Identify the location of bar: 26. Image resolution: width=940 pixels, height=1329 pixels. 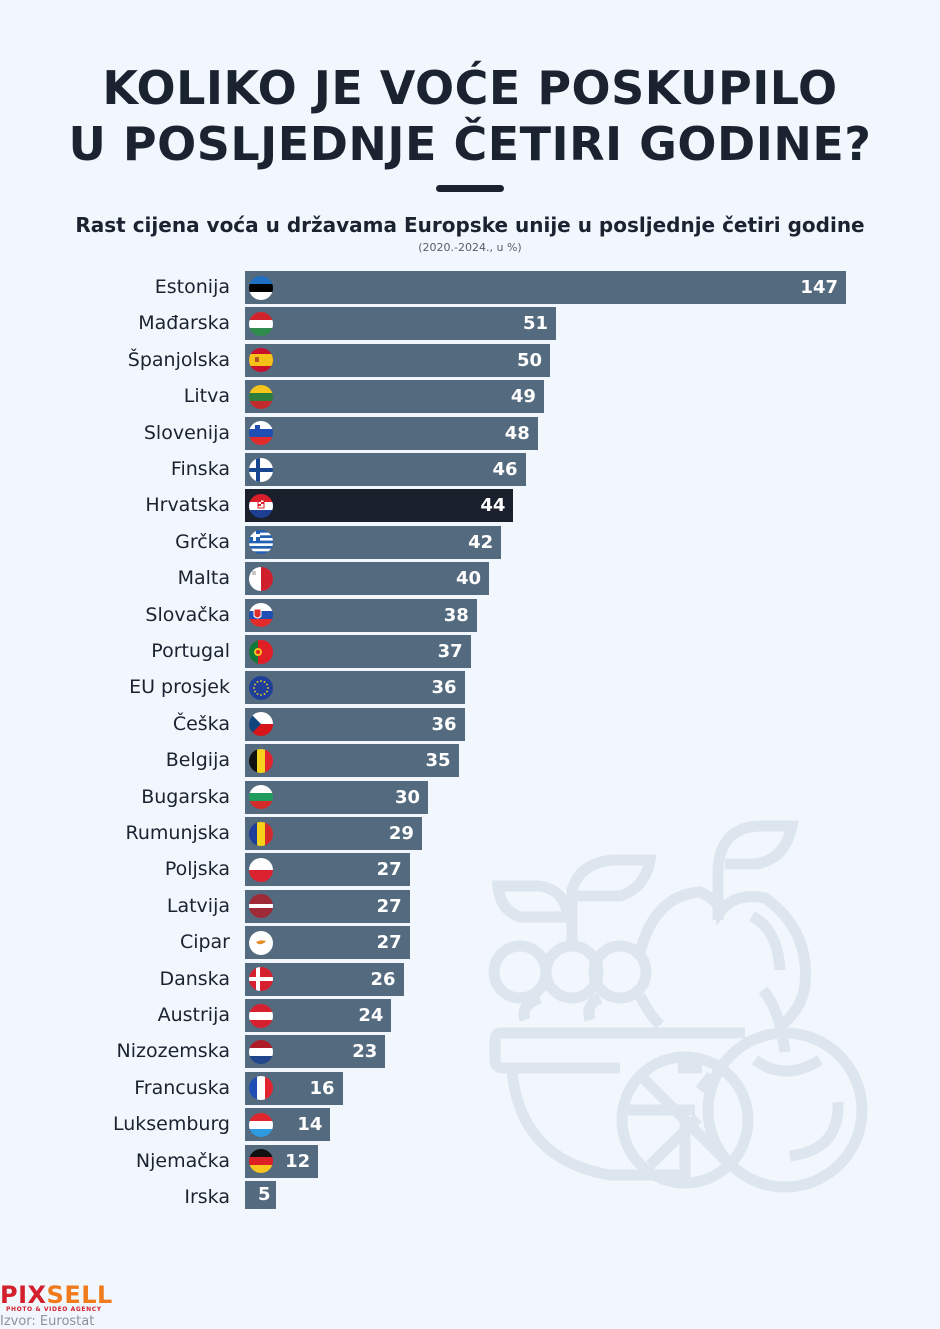
(324, 979).